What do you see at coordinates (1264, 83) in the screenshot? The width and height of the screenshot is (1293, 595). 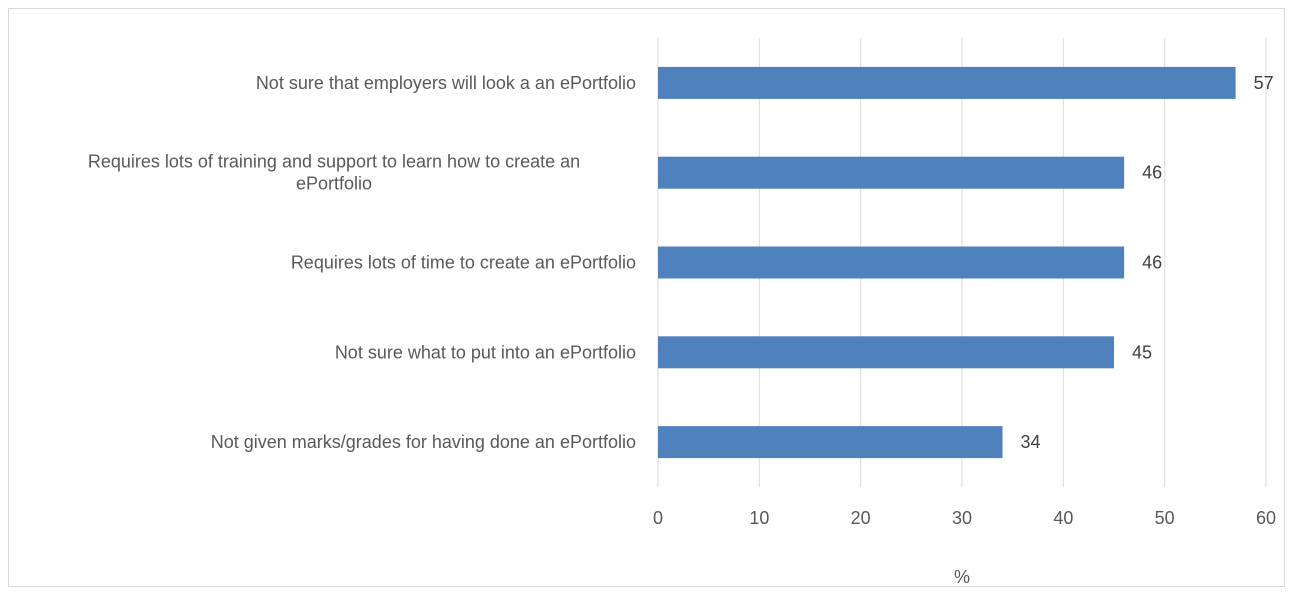 I see `data-label: 57` at bounding box center [1264, 83].